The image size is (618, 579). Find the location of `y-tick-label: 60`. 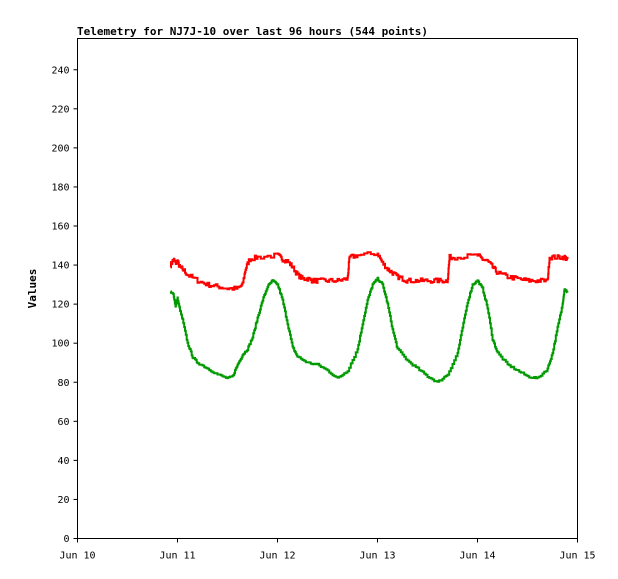

y-tick-label: 60 is located at coordinates (63, 422).